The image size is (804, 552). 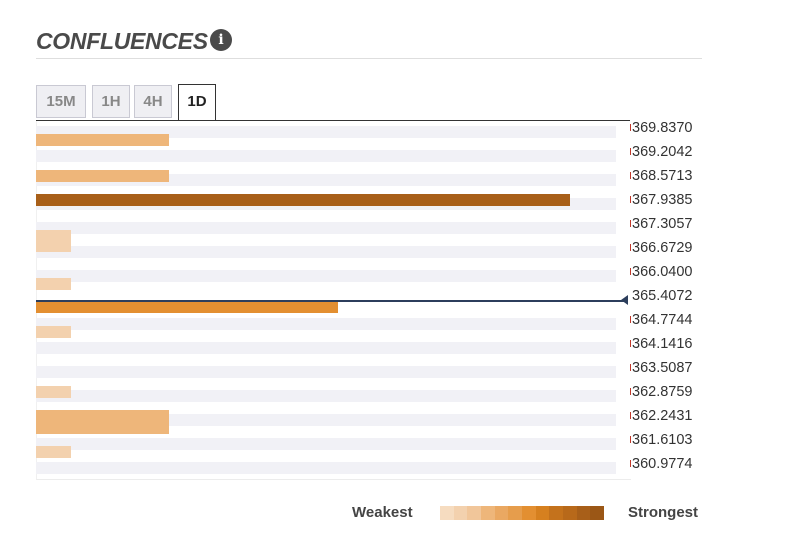 What do you see at coordinates (662, 392) in the screenshot?
I see `price-label: 362.8759` at bounding box center [662, 392].